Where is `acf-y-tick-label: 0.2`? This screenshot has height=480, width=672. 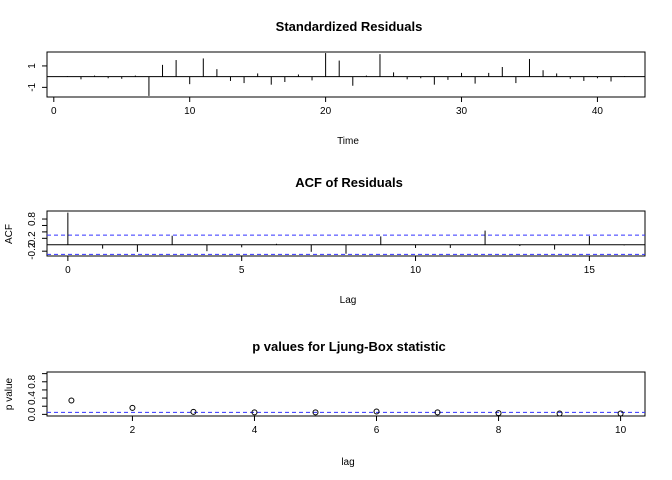
acf-y-tick-label: 0.2 is located at coordinates (32, 238).